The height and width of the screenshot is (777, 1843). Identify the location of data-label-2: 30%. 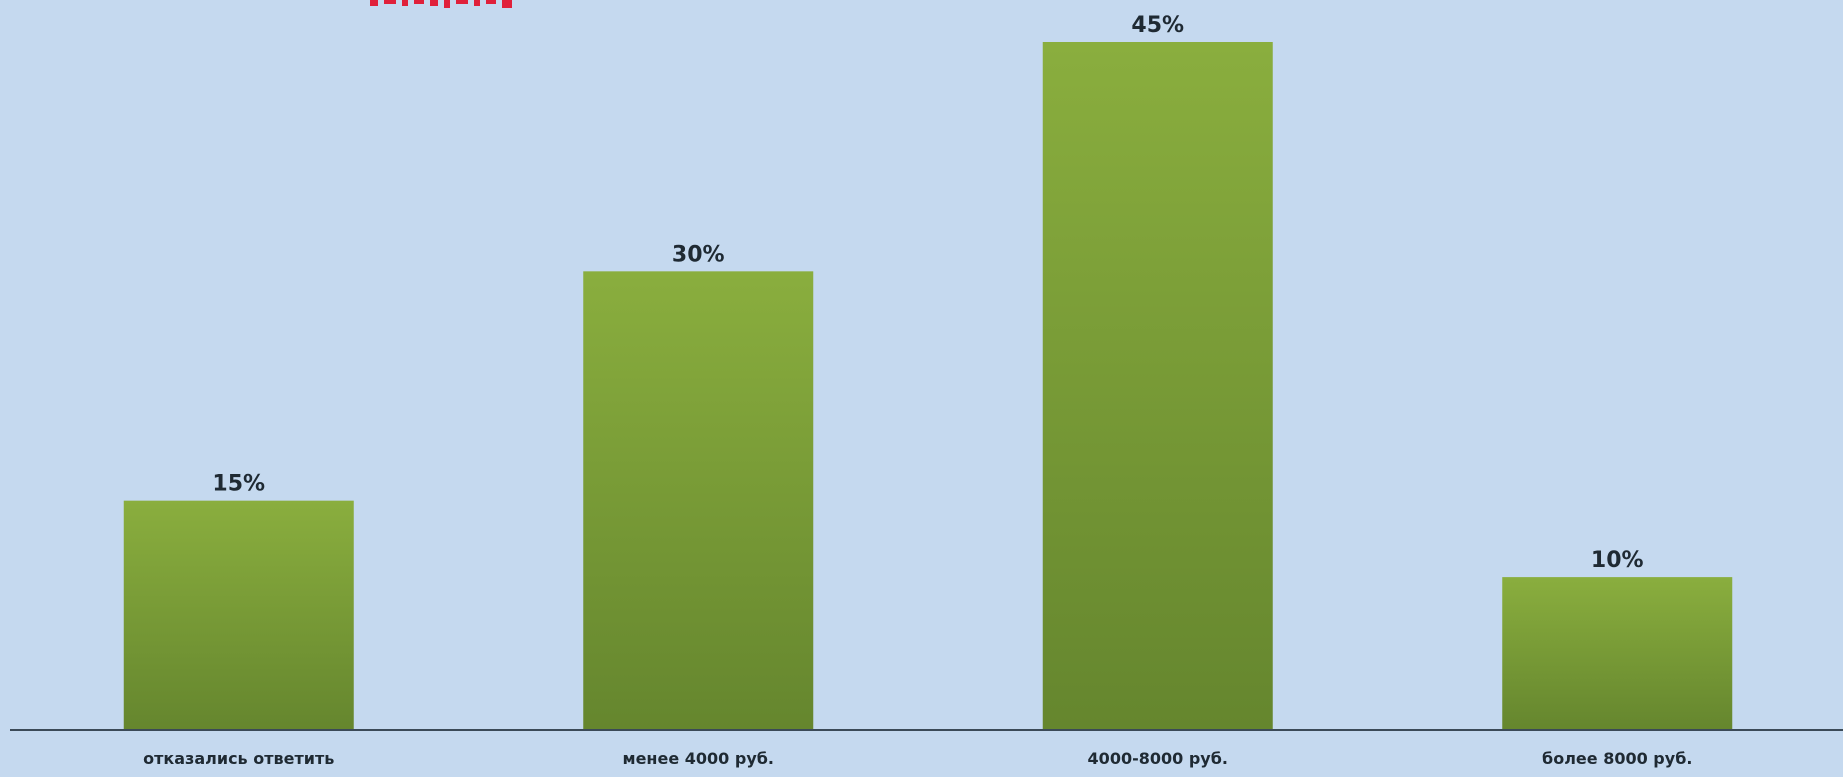
(698, 254).